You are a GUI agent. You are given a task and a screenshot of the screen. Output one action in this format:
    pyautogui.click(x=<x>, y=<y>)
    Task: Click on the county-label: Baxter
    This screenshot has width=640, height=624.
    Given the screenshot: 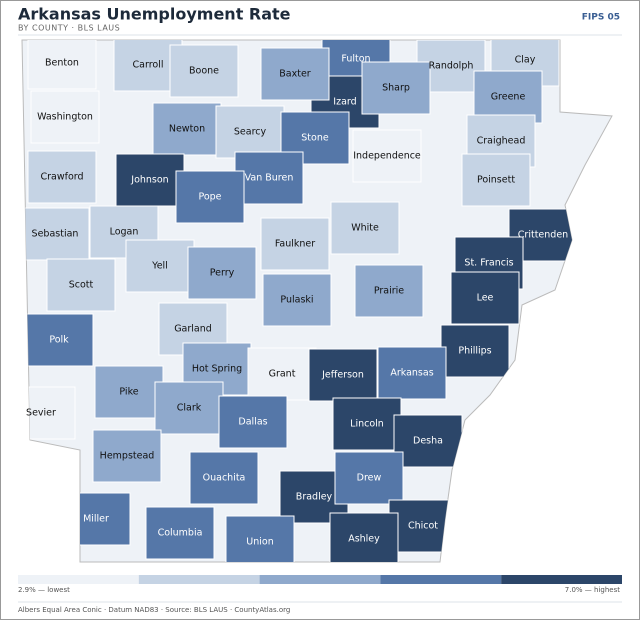 What is the action you would take?
    pyautogui.click(x=295, y=74)
    